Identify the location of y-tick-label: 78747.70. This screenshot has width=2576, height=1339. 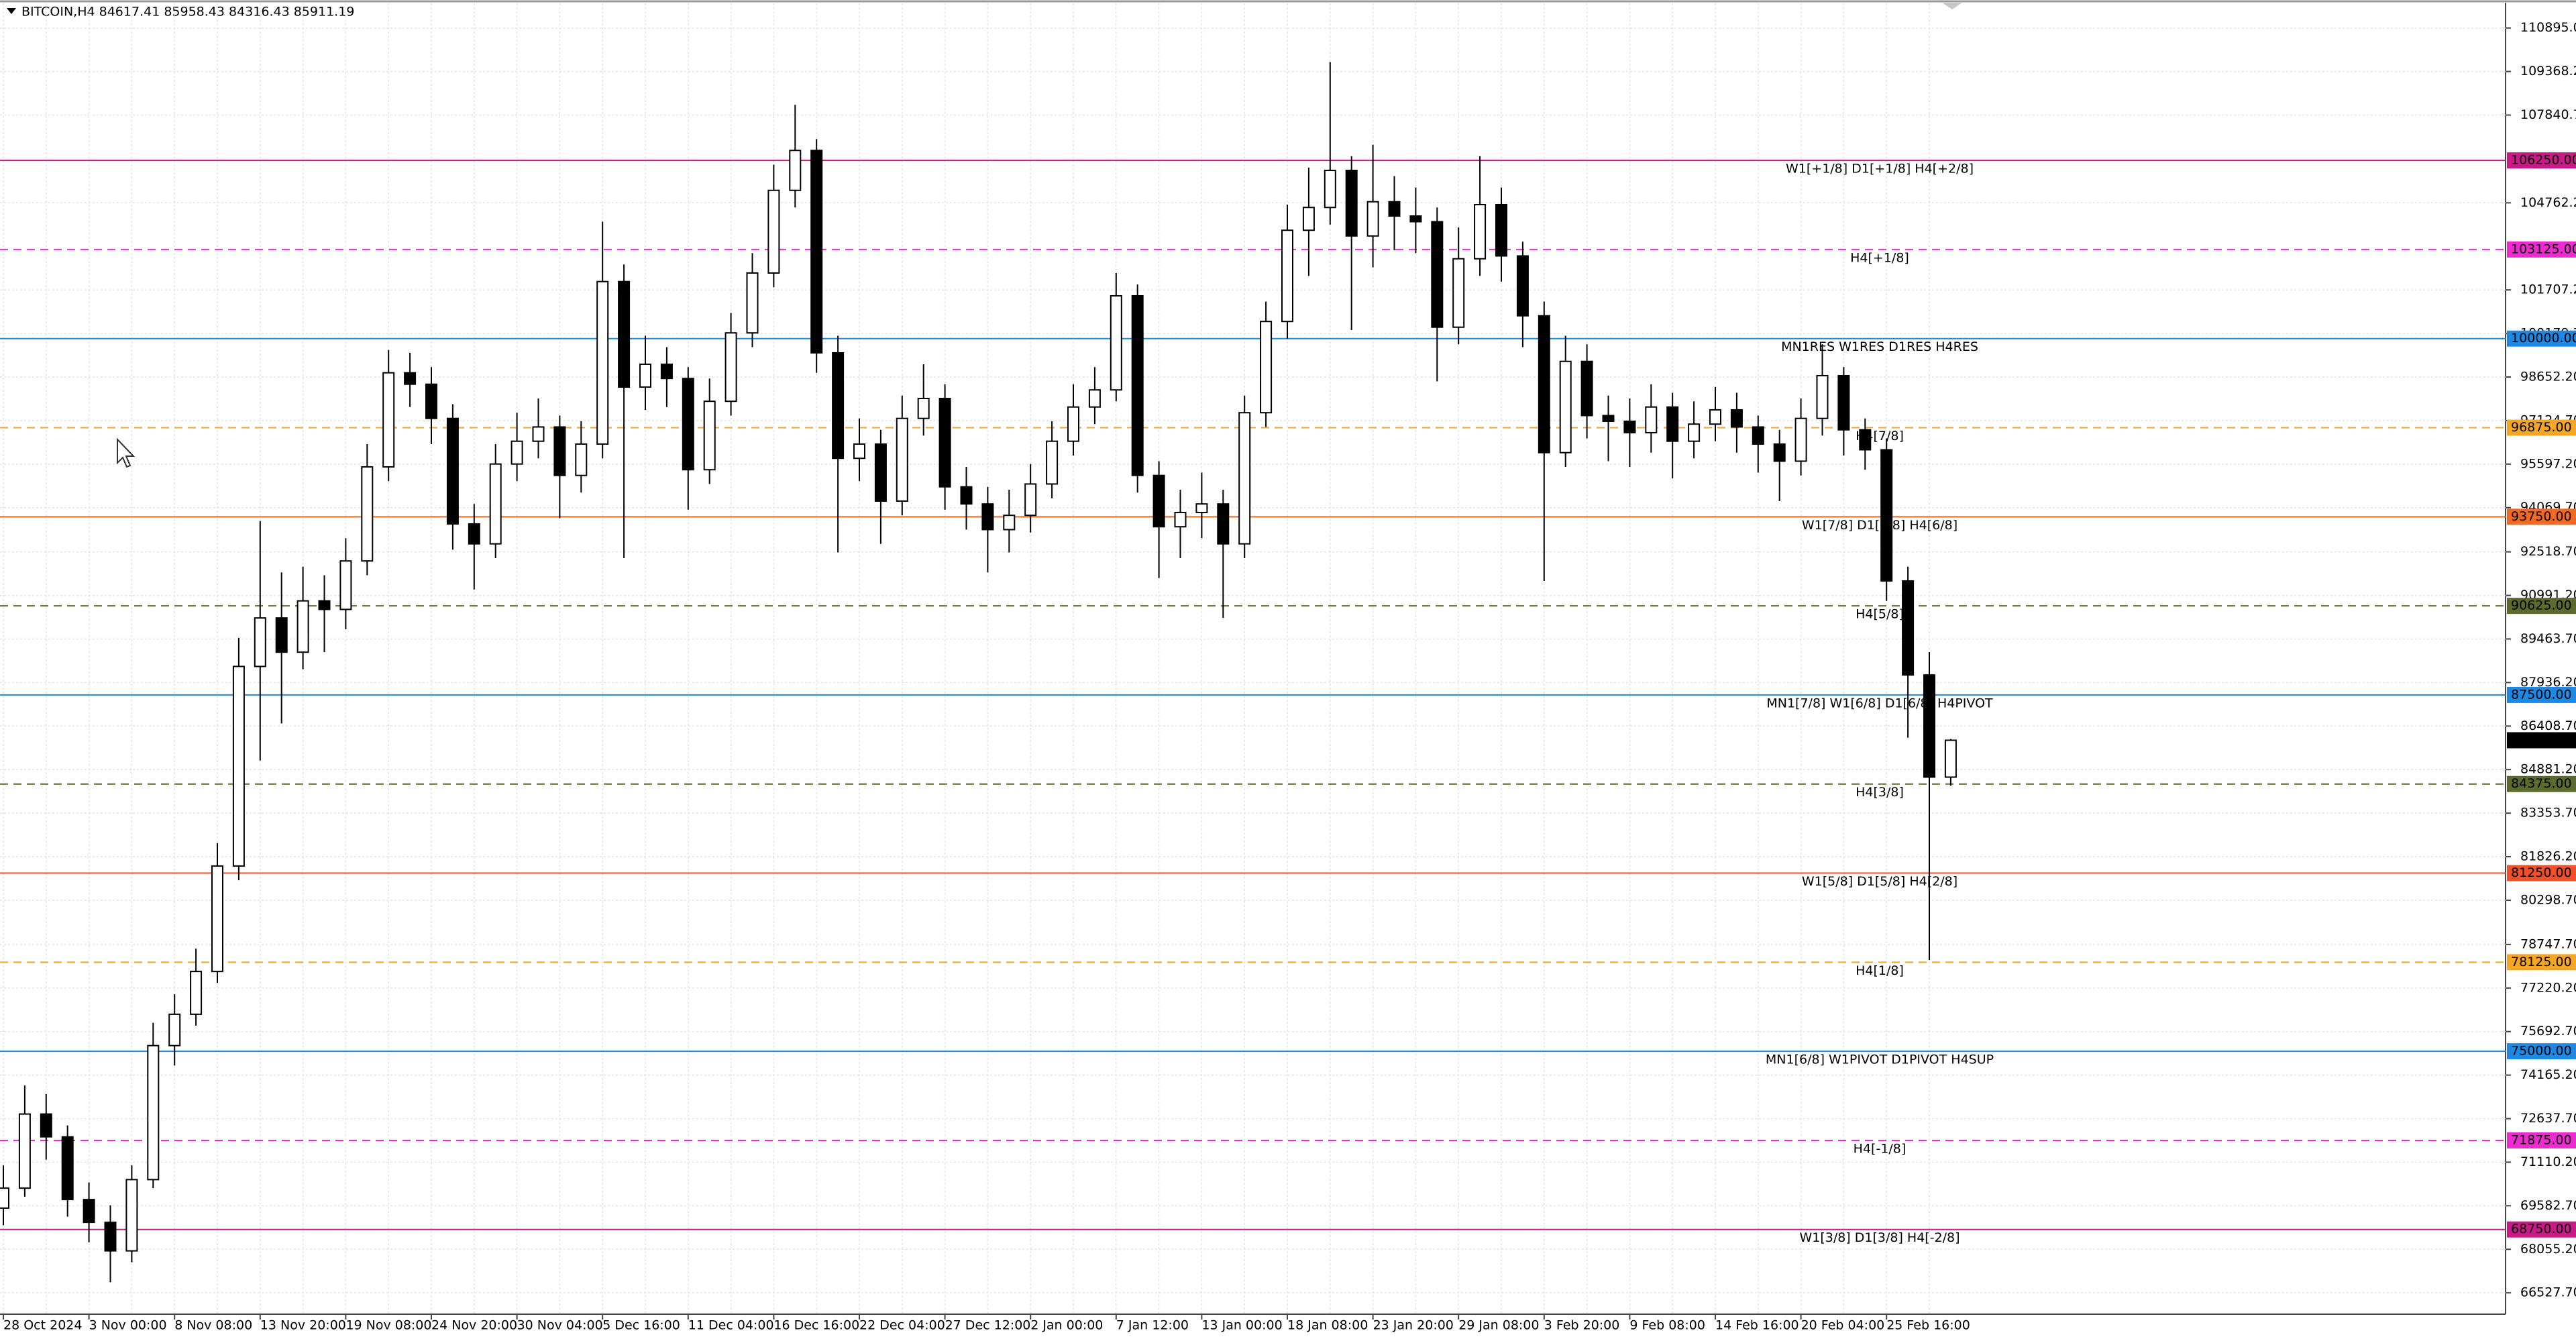
(2548, 943).